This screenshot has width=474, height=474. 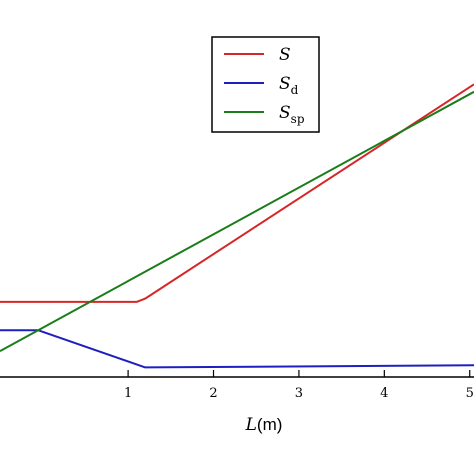 I want to click on x-ticks: 1 2 3 4 5, so click(x=299, y=385).